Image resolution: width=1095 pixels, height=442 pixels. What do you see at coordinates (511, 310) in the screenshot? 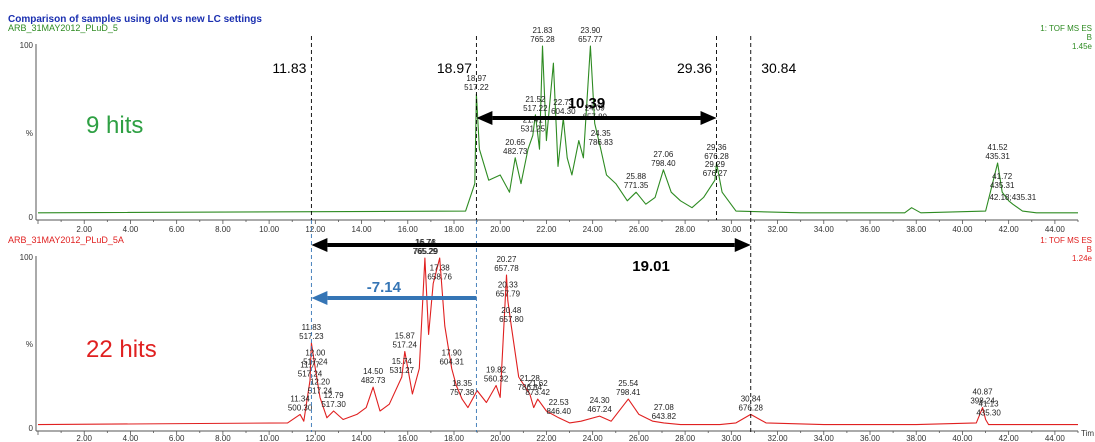
I see `peak-label: 20.48` at bounding box center [511, 310].